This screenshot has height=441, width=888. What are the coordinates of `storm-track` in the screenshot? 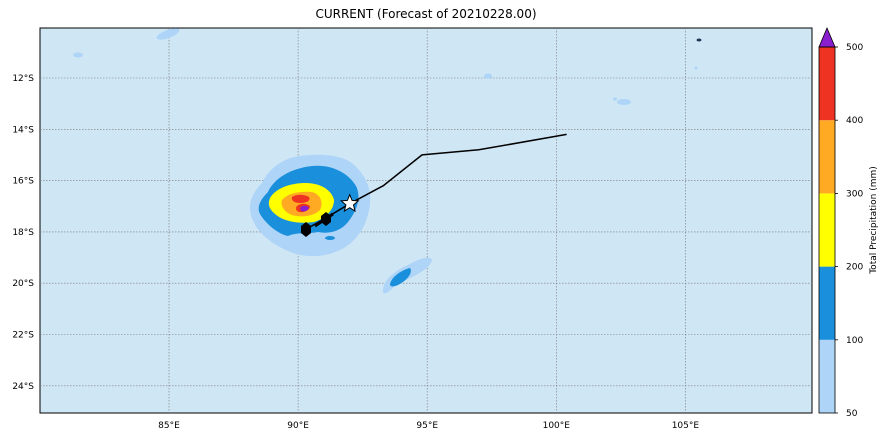 It's located at (434, 185).